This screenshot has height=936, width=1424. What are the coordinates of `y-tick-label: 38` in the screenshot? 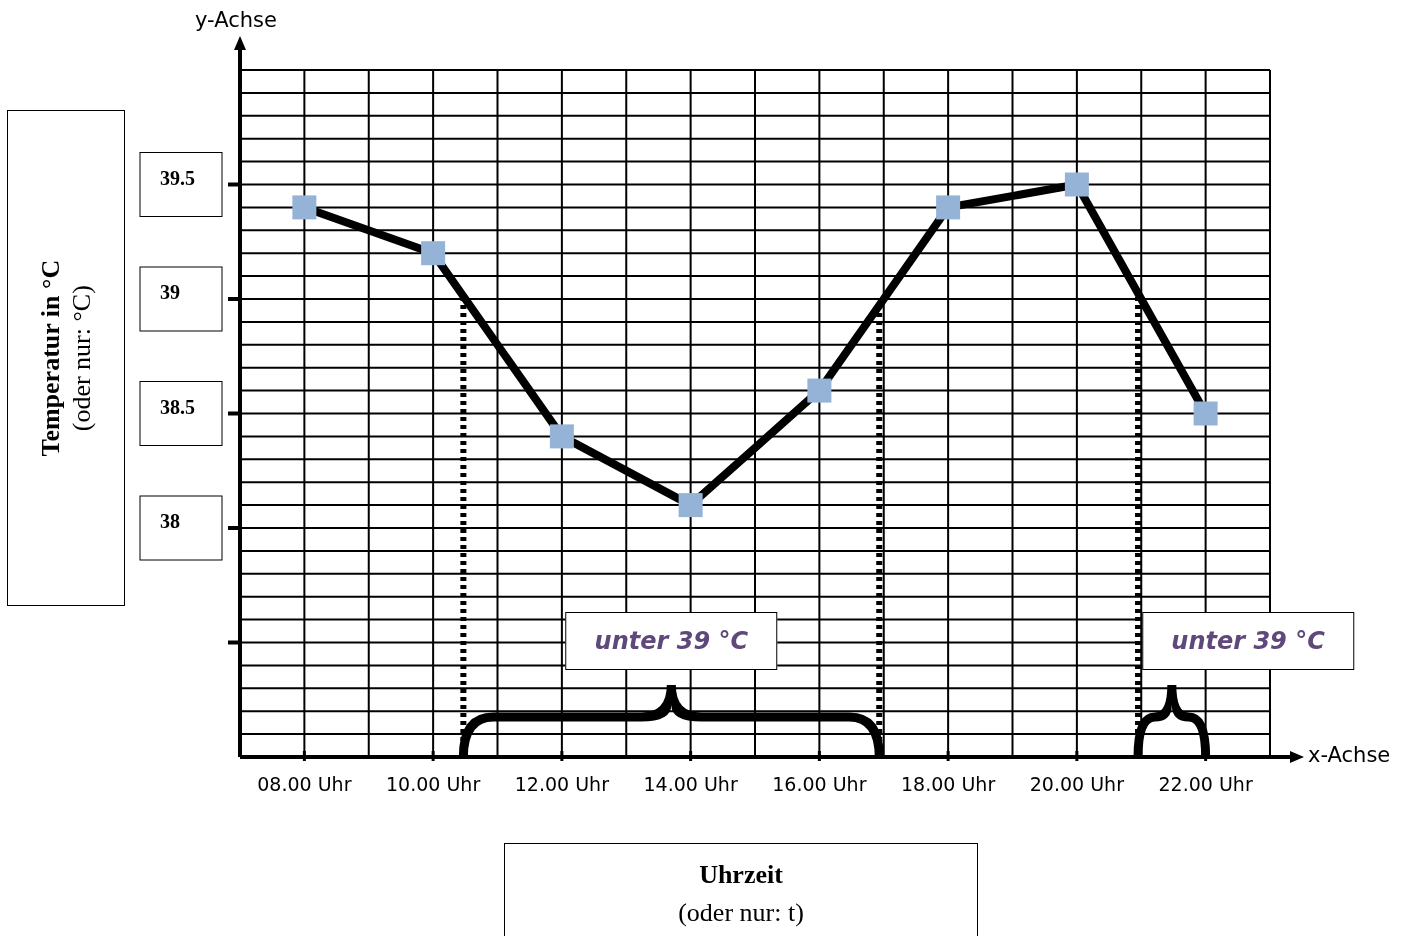 It's located at (170, 521).